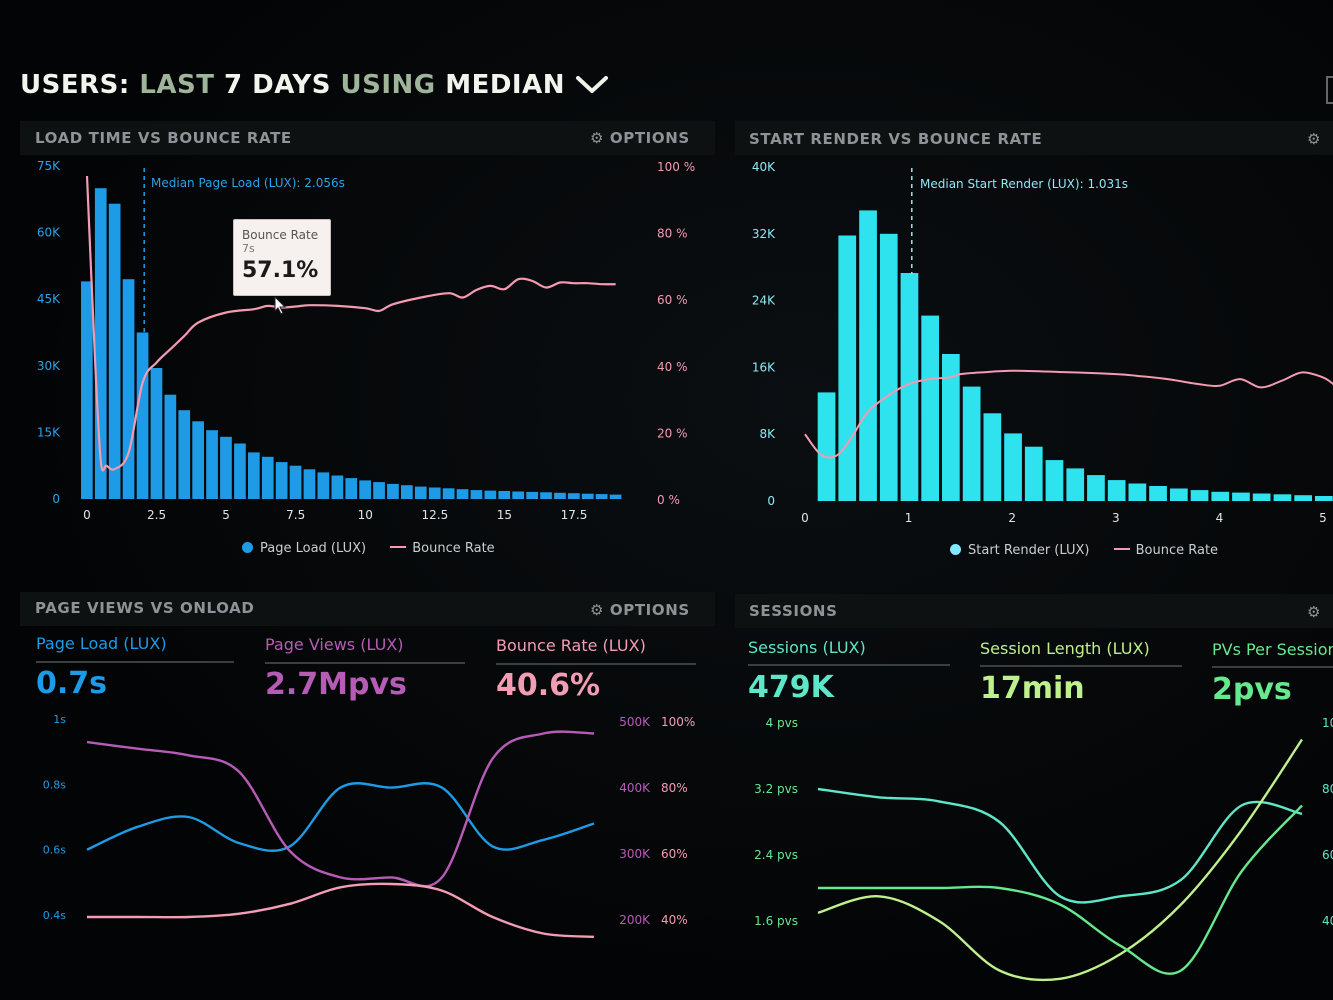 The height and width of the screenshot is (1000, 1333). I want to click on page-title: USERS: LAST 7 DAYS USING MEDIAN, so click(314, 85).